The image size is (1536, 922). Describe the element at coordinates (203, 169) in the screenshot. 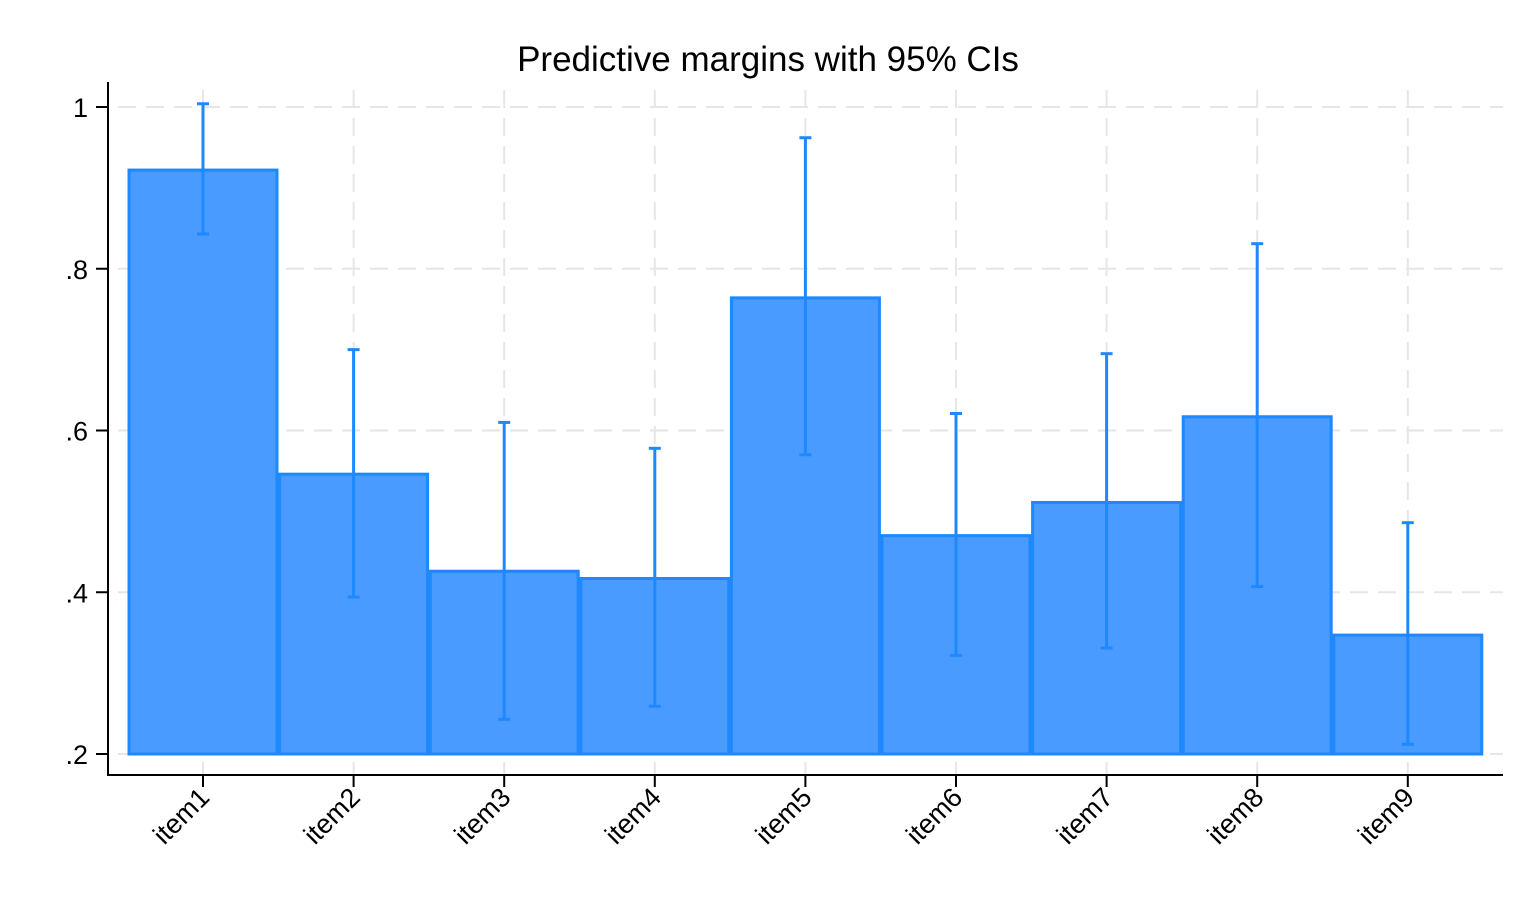

I see `ci-item1` at that location.